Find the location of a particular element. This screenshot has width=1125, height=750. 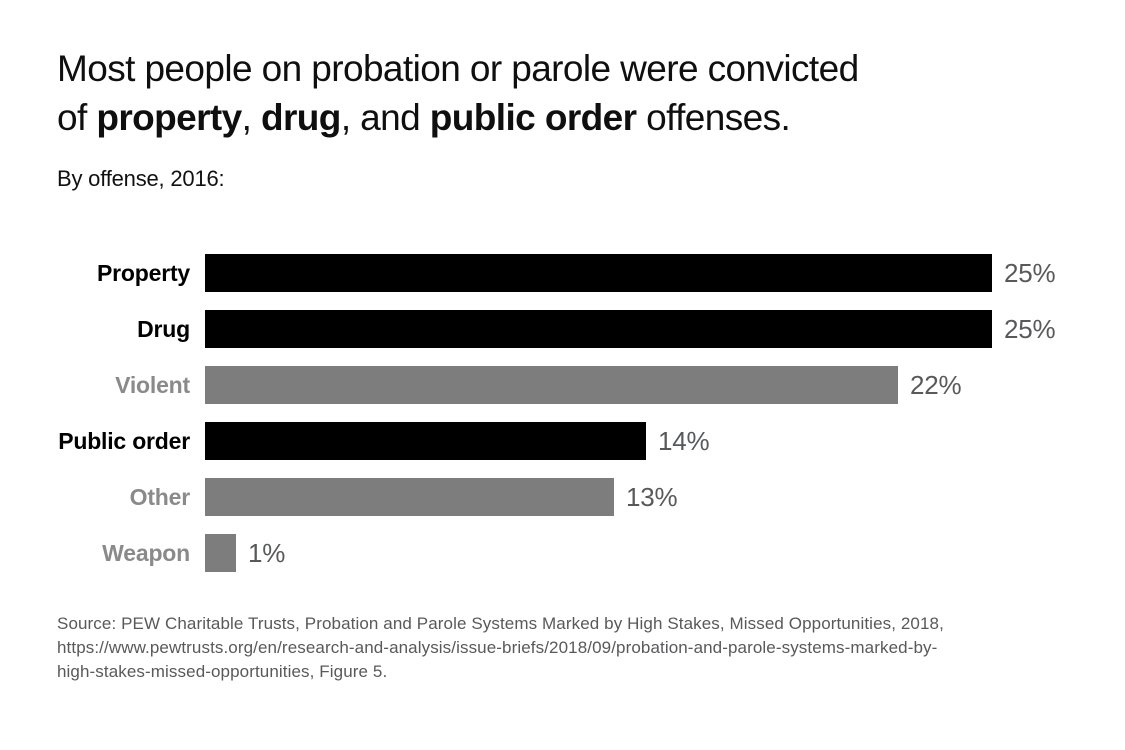

title-segment: offenses. is located at coordinates (713, 117).